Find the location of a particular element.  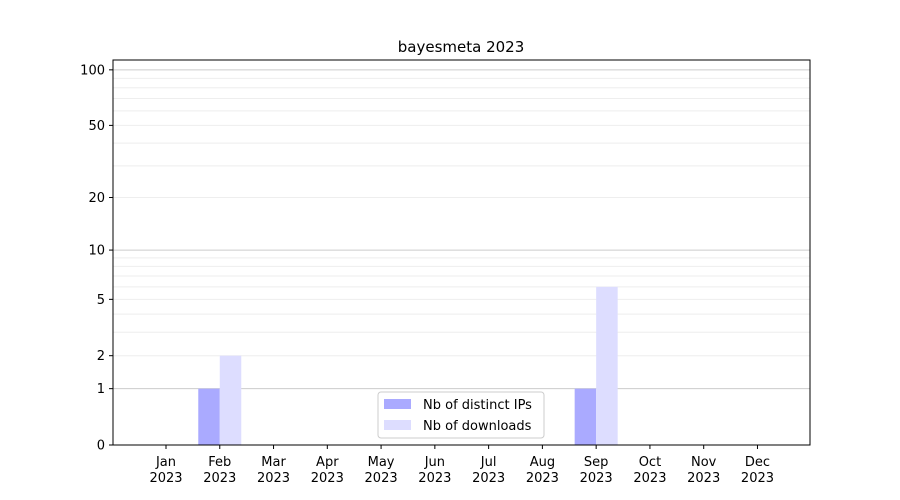

y-tick-label: 100 is located at coordinates (92, 70).